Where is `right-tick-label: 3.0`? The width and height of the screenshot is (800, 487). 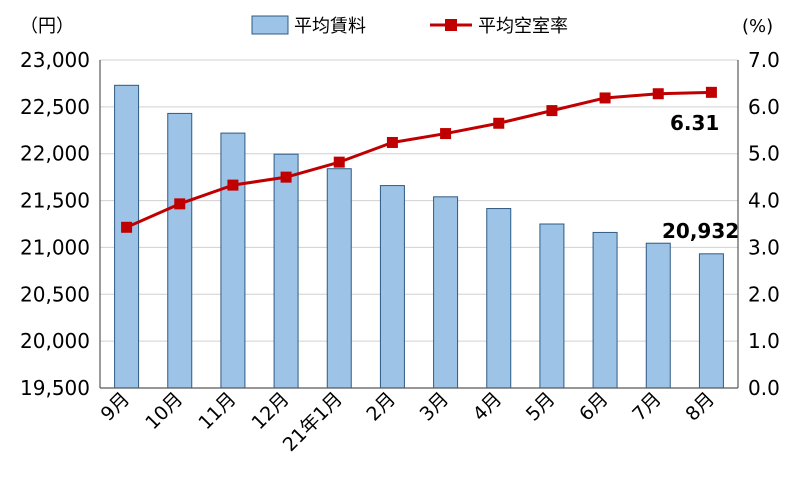
right-tick-label: 3.0 is located at coordinates (764, 247).